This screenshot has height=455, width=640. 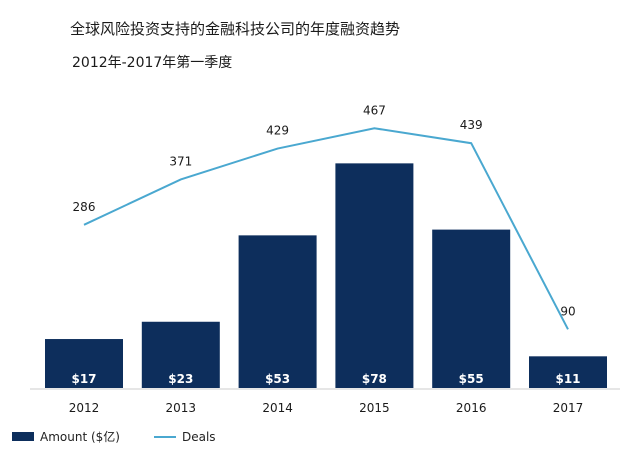 What do you see at coordinates (374, 110) in the screenshot?
I see `deals-label-2015: 467` at bounding box center [374, 110].